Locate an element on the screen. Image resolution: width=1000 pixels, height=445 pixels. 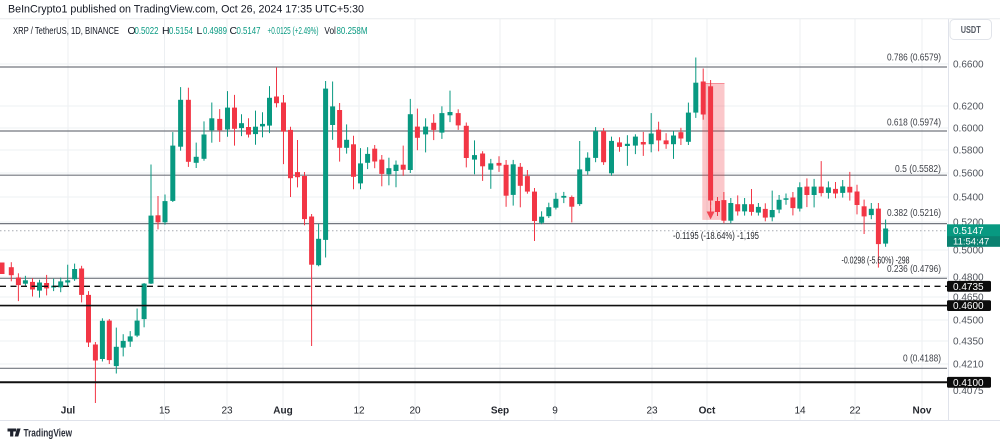
svg-text: 80.258M is located at coordinates (352, 31).